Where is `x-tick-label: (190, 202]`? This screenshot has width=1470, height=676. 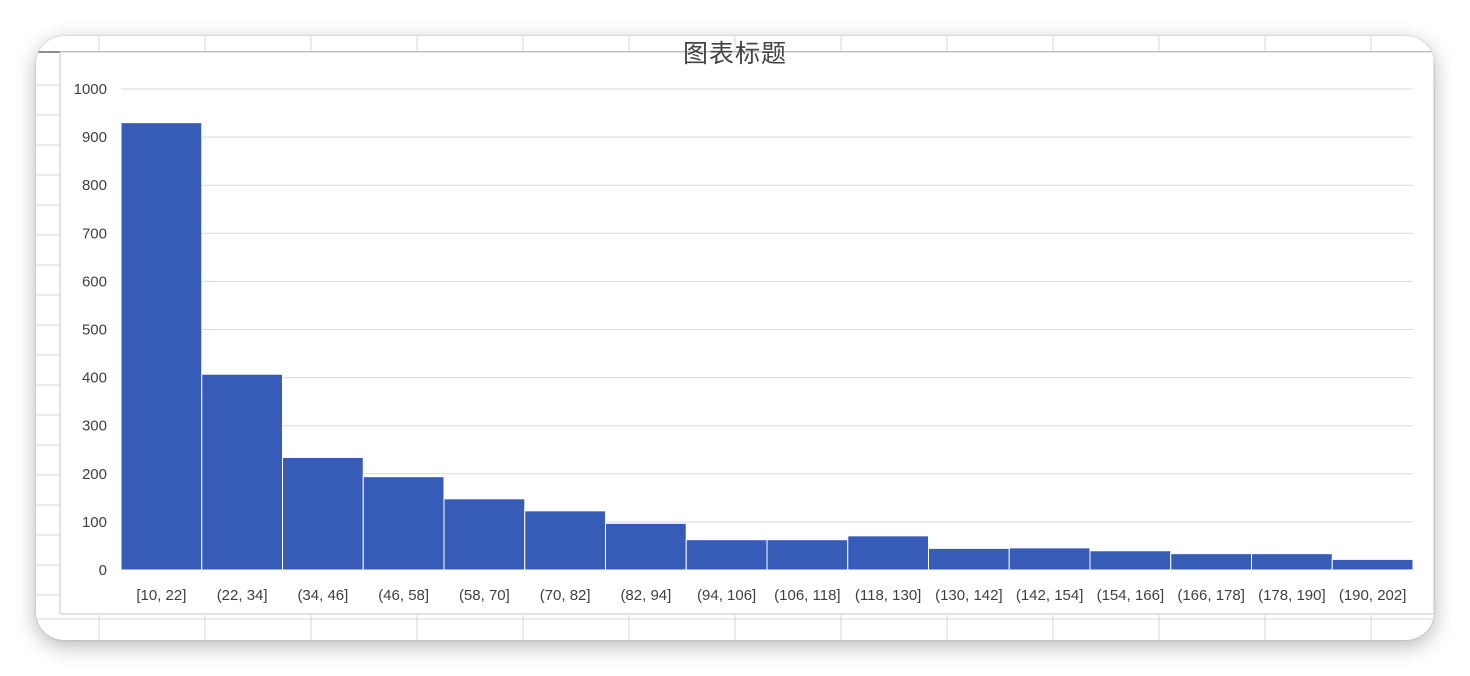 x-tick-label: (190, 202] is located at coordinates (1373, 595).